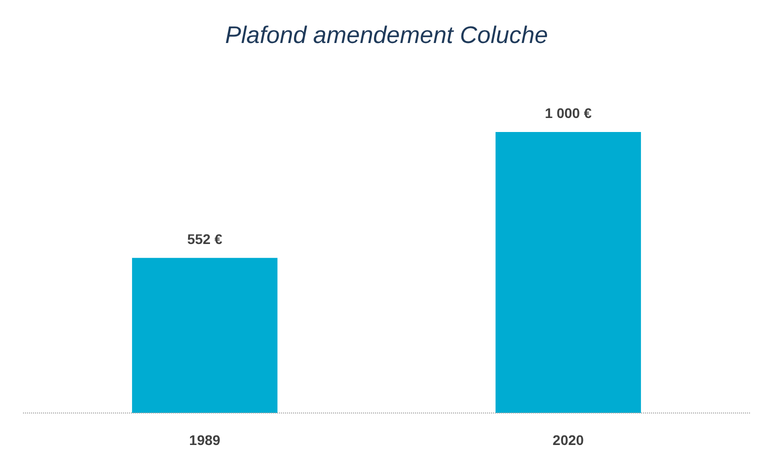 The image size is (773, 463). I want to click on chart-title: Plafond amendement Coluche, so click(386, 35).